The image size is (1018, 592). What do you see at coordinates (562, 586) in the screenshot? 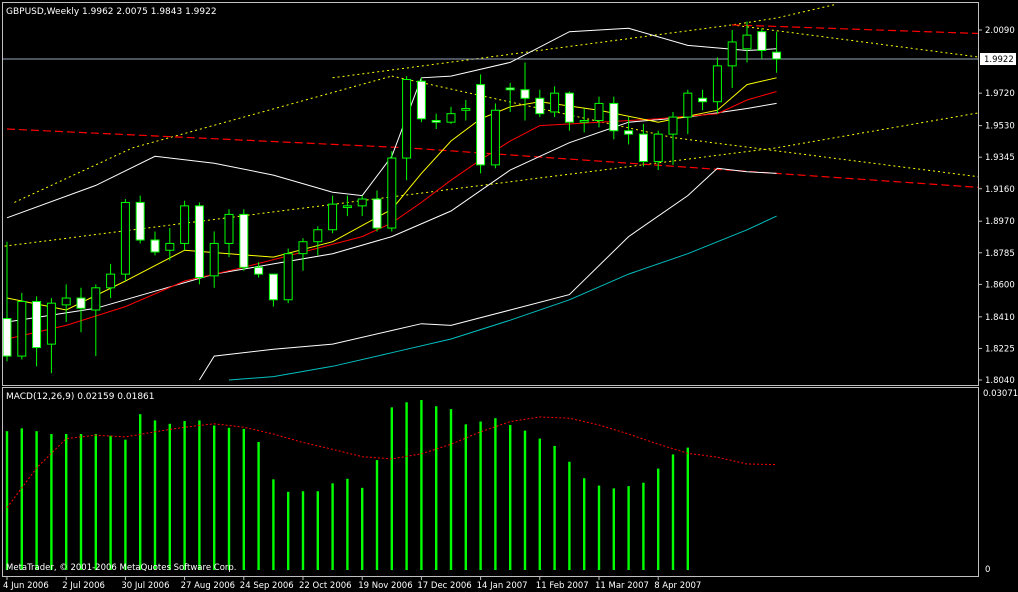
I see `x-tick-label: 11 Feb 2007` at bounding box center [562, 586].